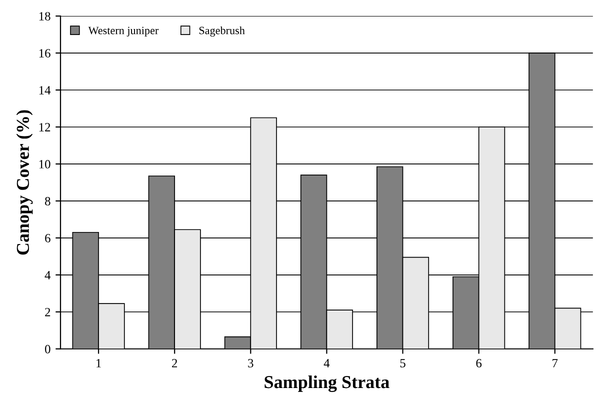 Image resolution: width=605 pixels, height=401 pixels. Describe the element at coordinates (403, 363) in the screenshot. I see `x-tick-label: 5` at that location.